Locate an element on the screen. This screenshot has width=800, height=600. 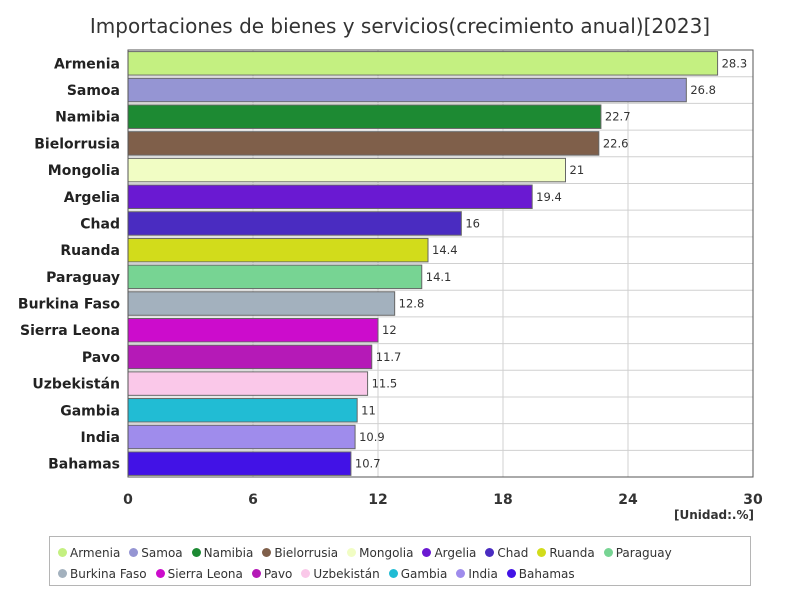
legend-item: Gambia is located at coordinates (418, 573).